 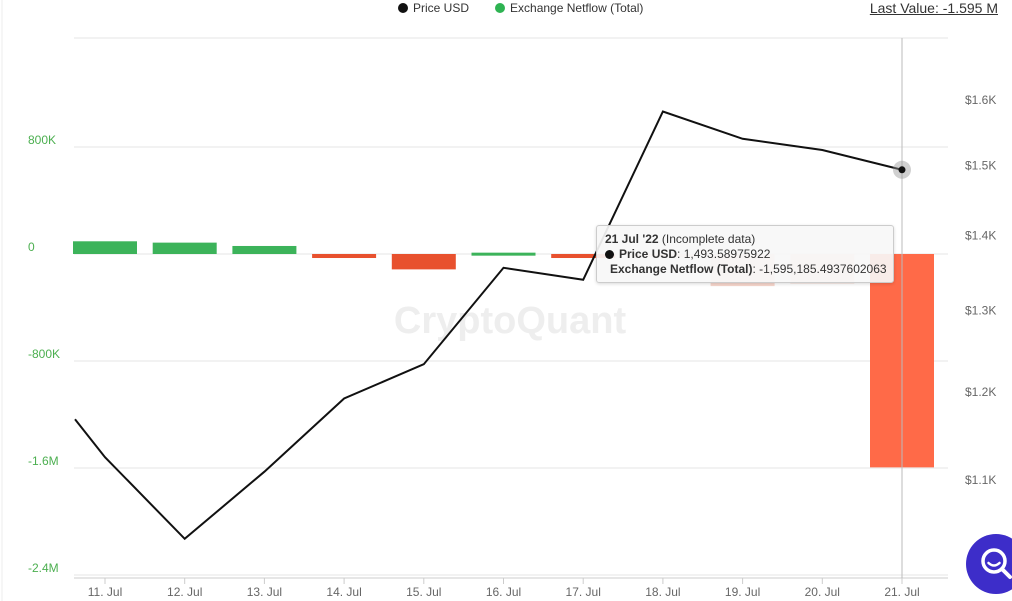 I want to click on left-axis-tick-label: 800K, so click(x=42, y=140).